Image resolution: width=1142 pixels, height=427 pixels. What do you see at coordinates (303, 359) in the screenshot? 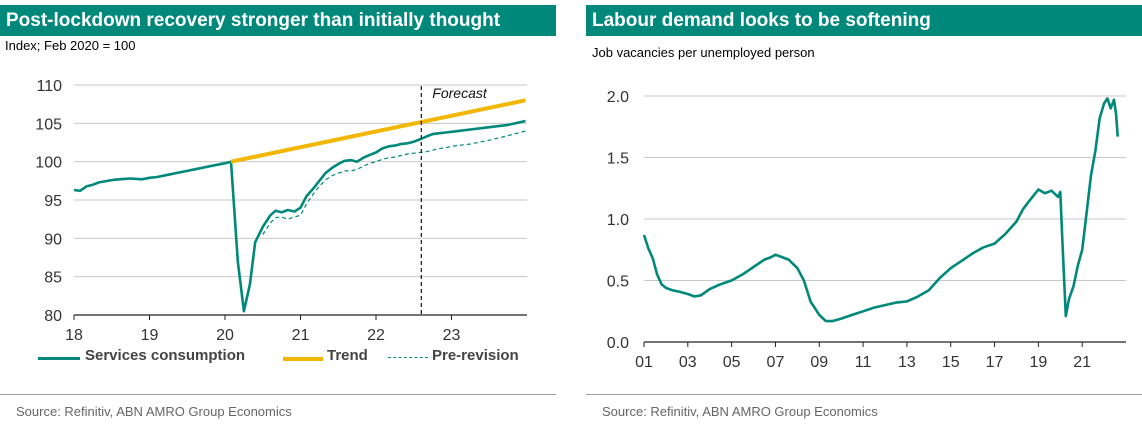
I see `legend-swatch-trend` at bounding box center [303, 359].